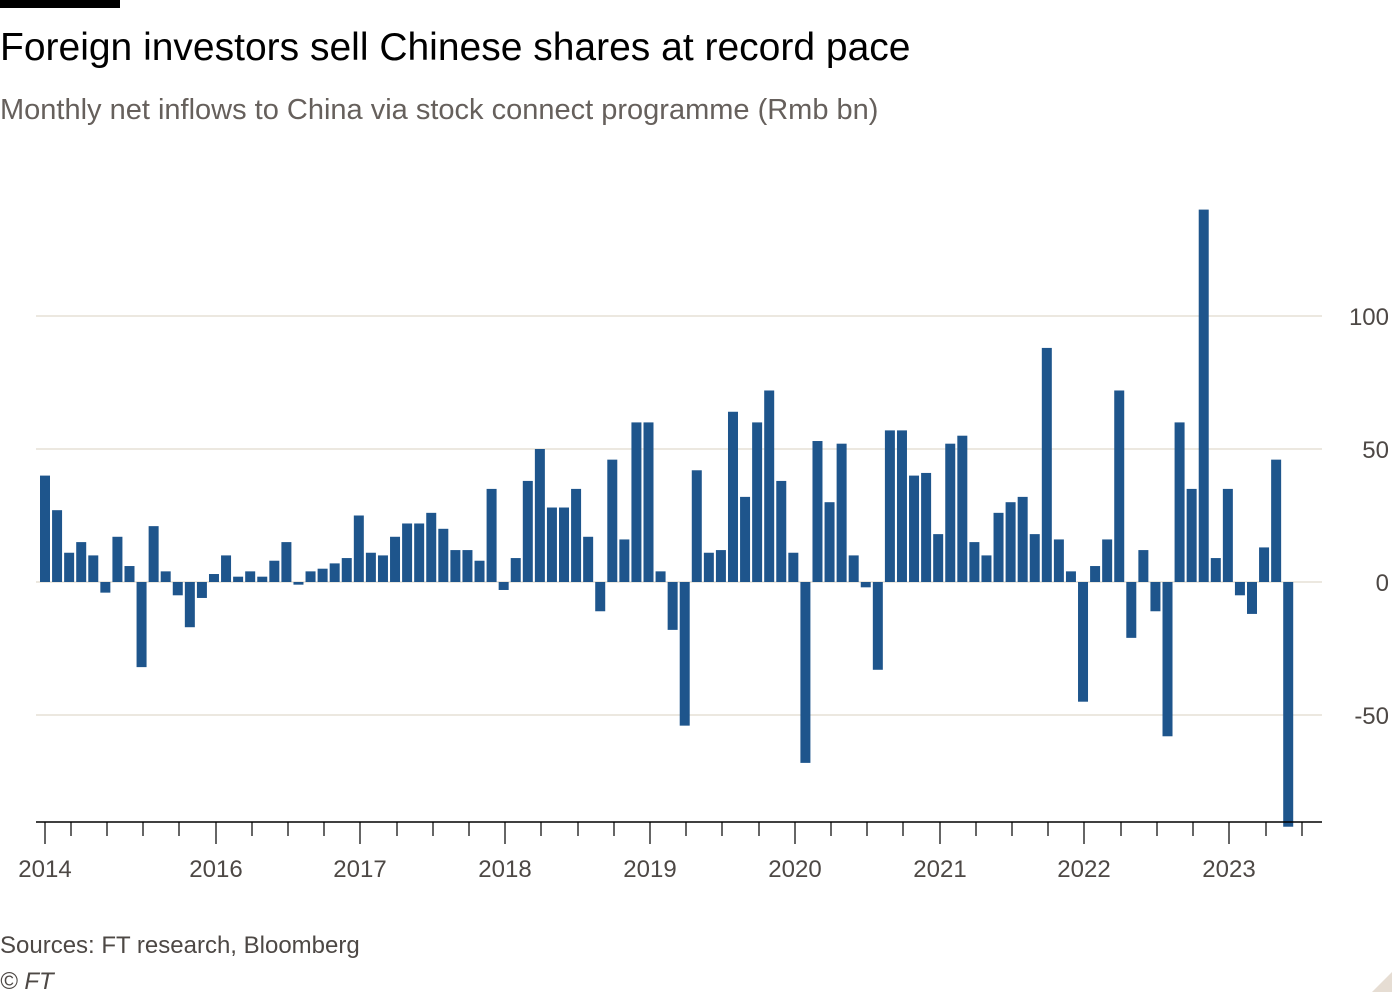  Describe the element at coordinates (1371, 716) in the screenshot. I see `y-tick-label: -50` at that location.